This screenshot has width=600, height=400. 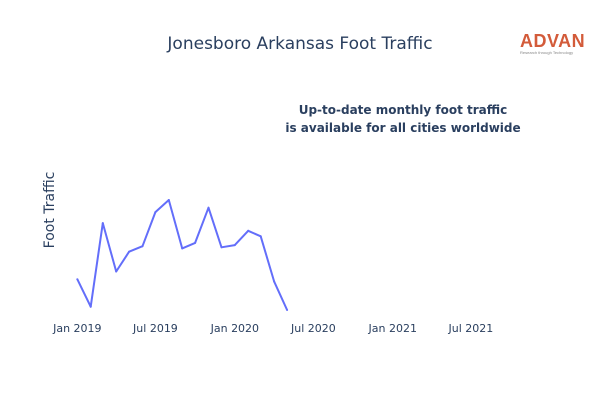 What do you see at coordinates (403, 110) in the screenshot?
I see `annotation-line-1: Up-to-date monthly foot traffic` at bounding box center [403, 110].